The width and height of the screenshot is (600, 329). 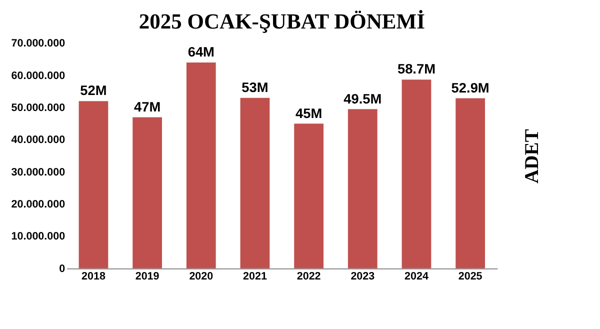 What do you see at coordinates (308, 276) in the screenshot?
I see `x-tick-label: 2022` at bounding box center [308, 276].